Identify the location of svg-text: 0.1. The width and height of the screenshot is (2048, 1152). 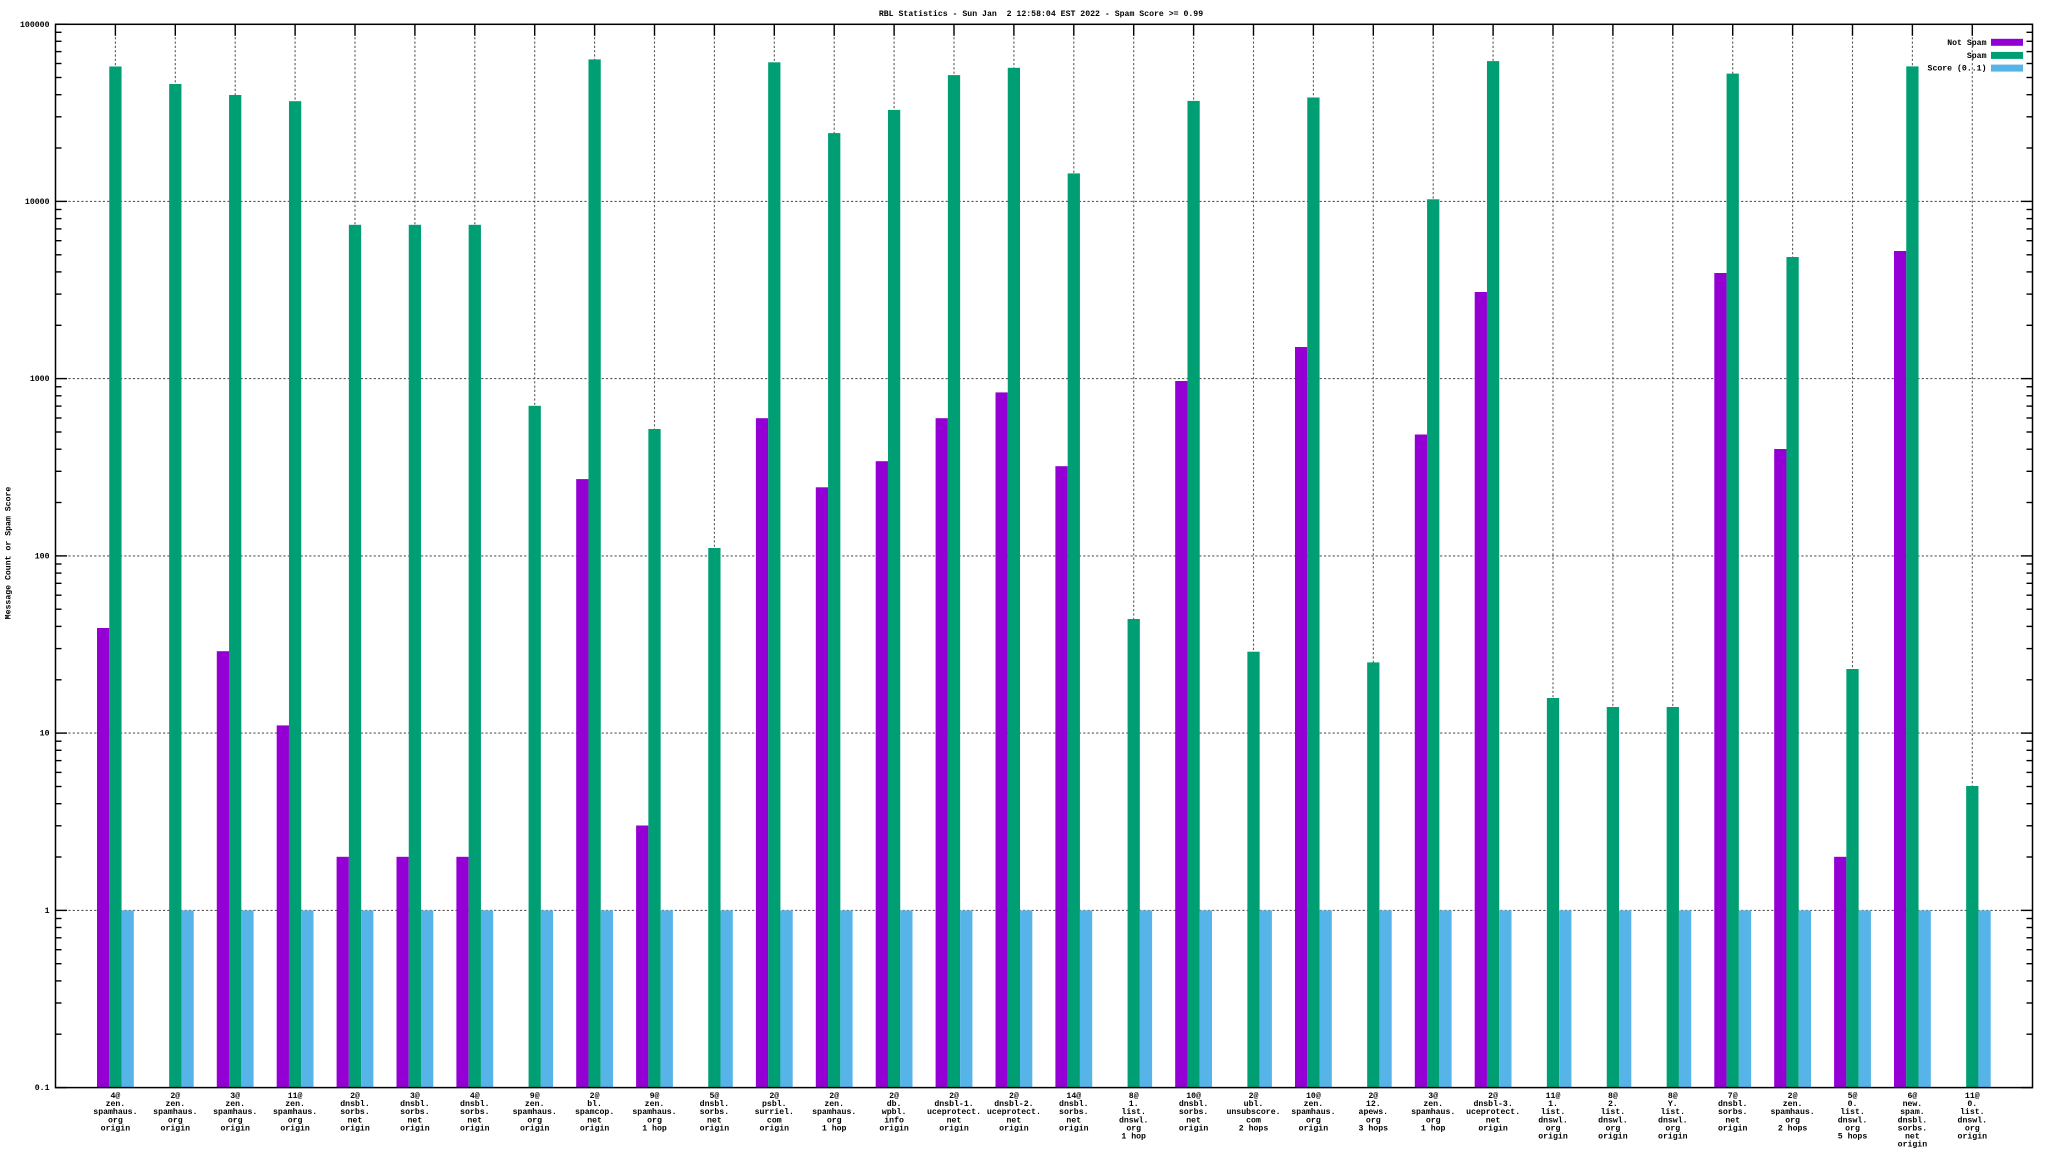
(42, 1088).